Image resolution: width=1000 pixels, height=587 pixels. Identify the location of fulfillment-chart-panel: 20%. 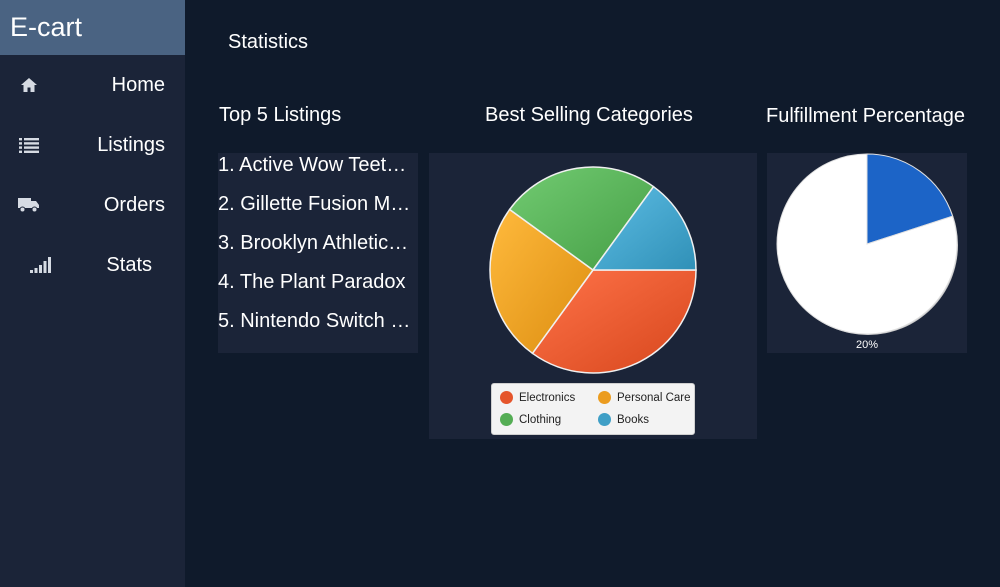
(867, 253).